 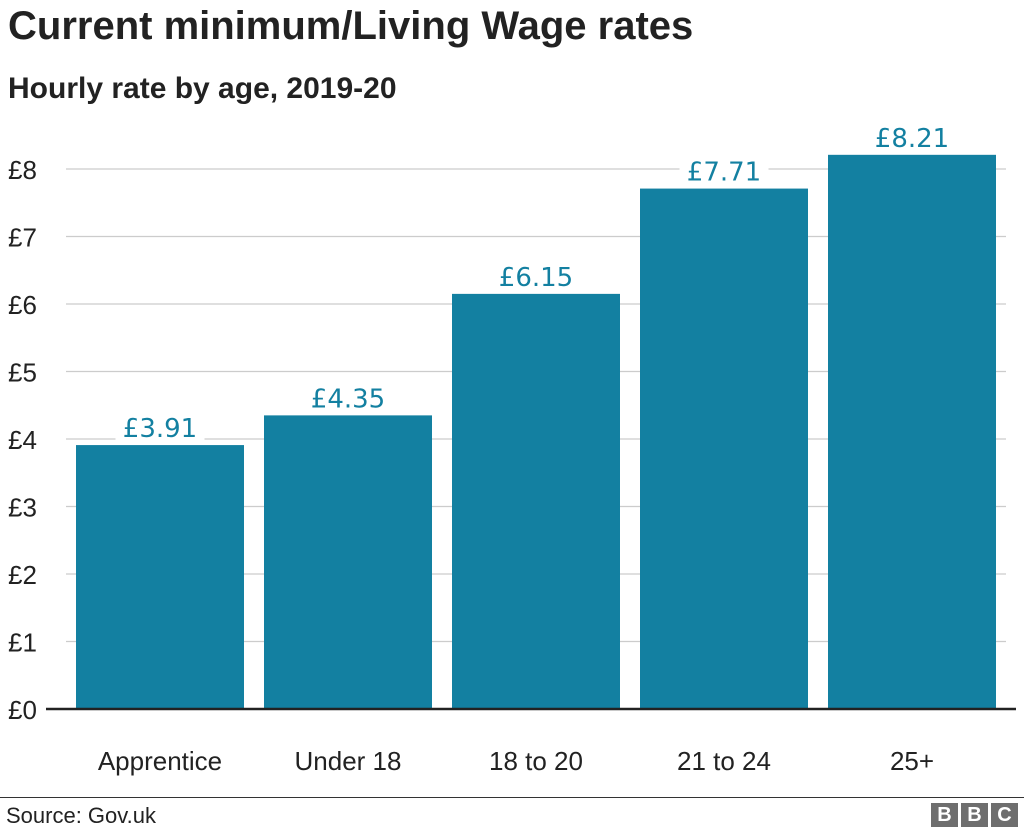 I want to click on footer-divider, so click(x=512, y=797).